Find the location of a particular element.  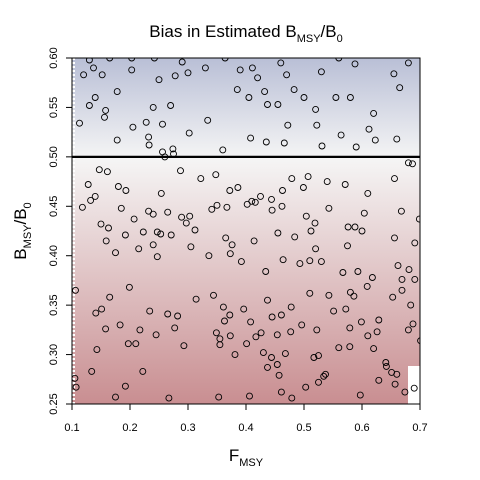

x-tick-label: 0.5 is located at coordinates (303, 428).